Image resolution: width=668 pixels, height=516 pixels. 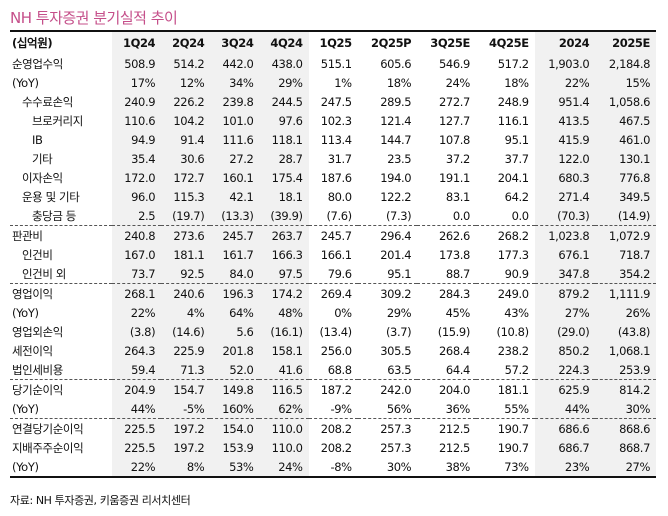 I want to click on table-cell: 73%, so click(x=505, y=467).